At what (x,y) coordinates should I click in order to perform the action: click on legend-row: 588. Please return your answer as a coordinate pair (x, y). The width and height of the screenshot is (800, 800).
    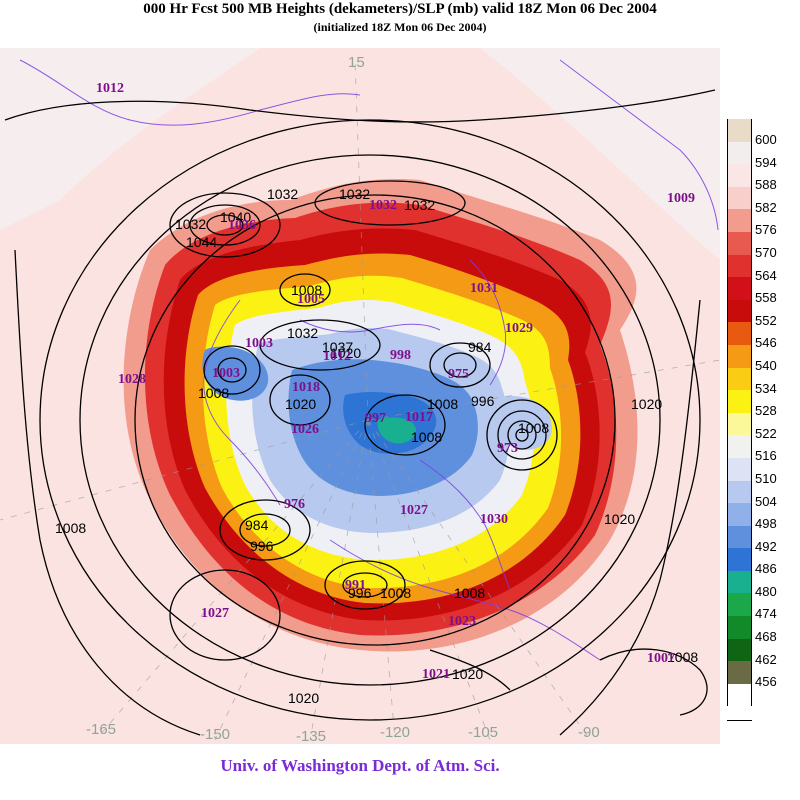
    Looking at the image, I should click on (762, 178).